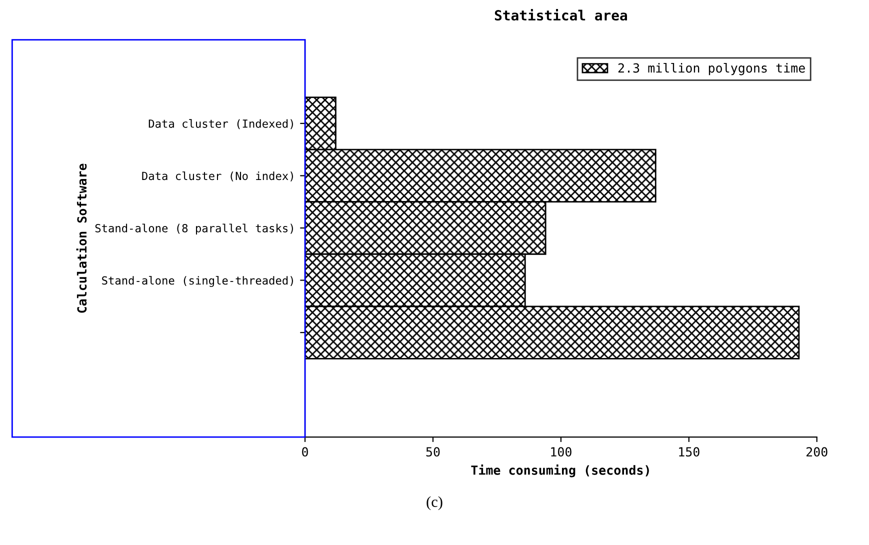 Image resolution: width=869 pixels, height=545 pixels. Describe the element at coordinates (217, 176) in the screenshot. I see `y-tick-label: Data cluster (No index)` at that location.